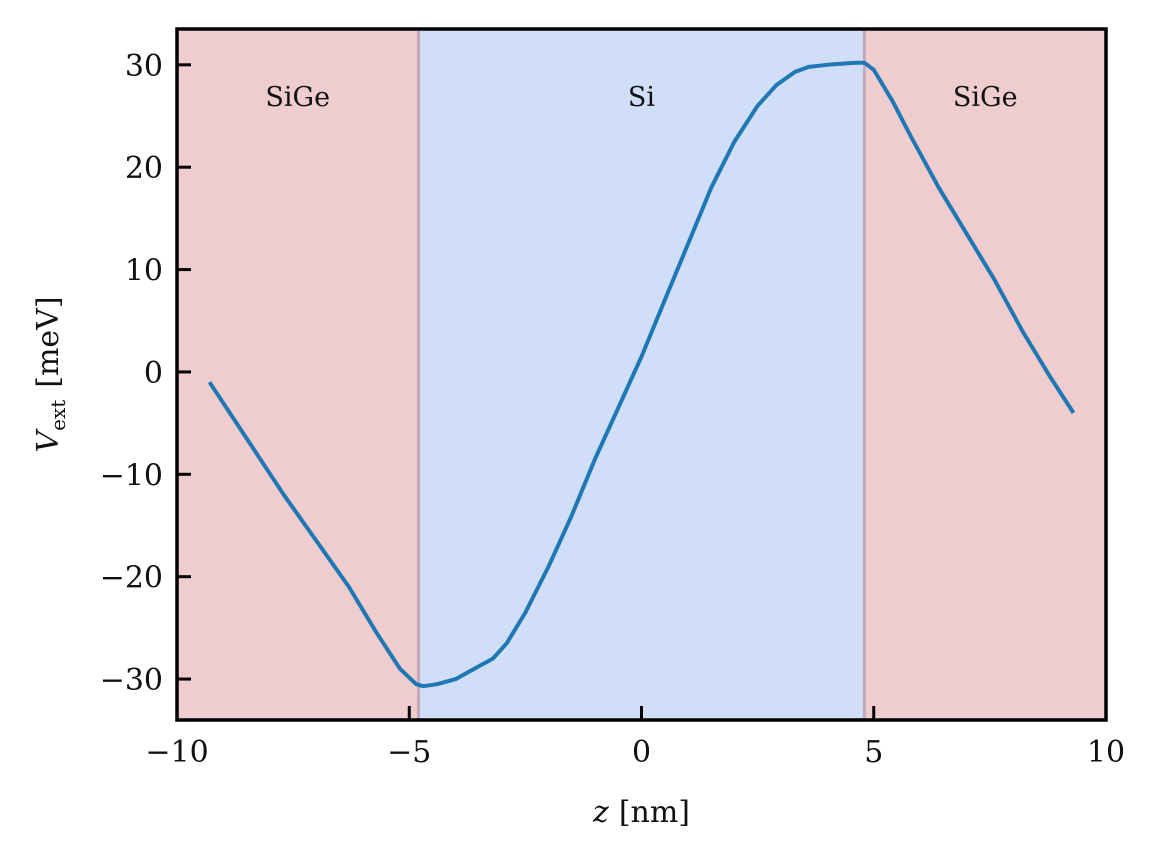 This screenshot has height=862, width=1157. What do you see at coordinates (1106, 752) in the screenshot?
I see `x-tick-label: 10` at bounding box center [1106, 752].